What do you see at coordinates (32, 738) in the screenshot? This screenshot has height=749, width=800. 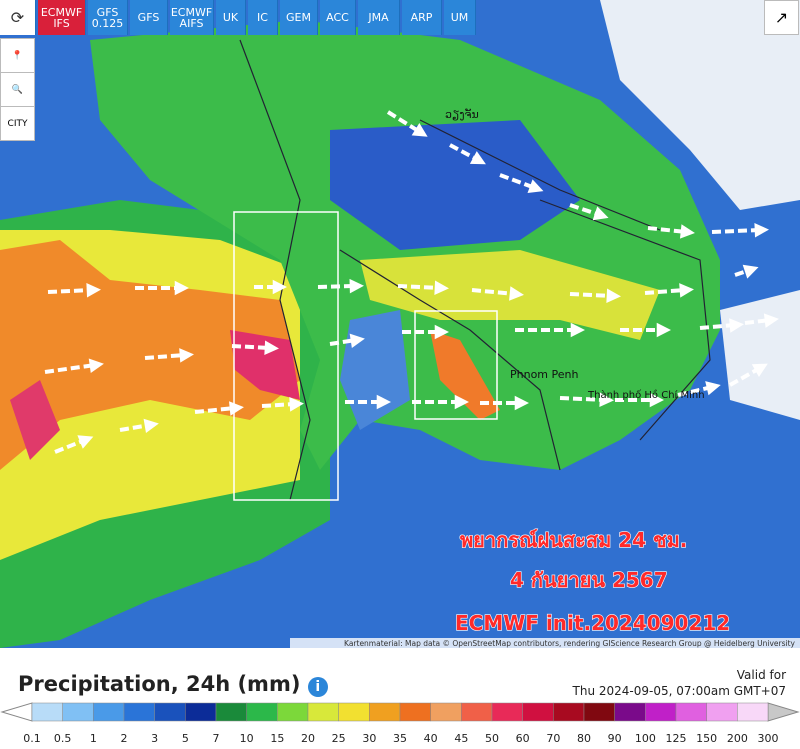 I see `legend-tick-label: 0.1` at bounding box center [32, 738].